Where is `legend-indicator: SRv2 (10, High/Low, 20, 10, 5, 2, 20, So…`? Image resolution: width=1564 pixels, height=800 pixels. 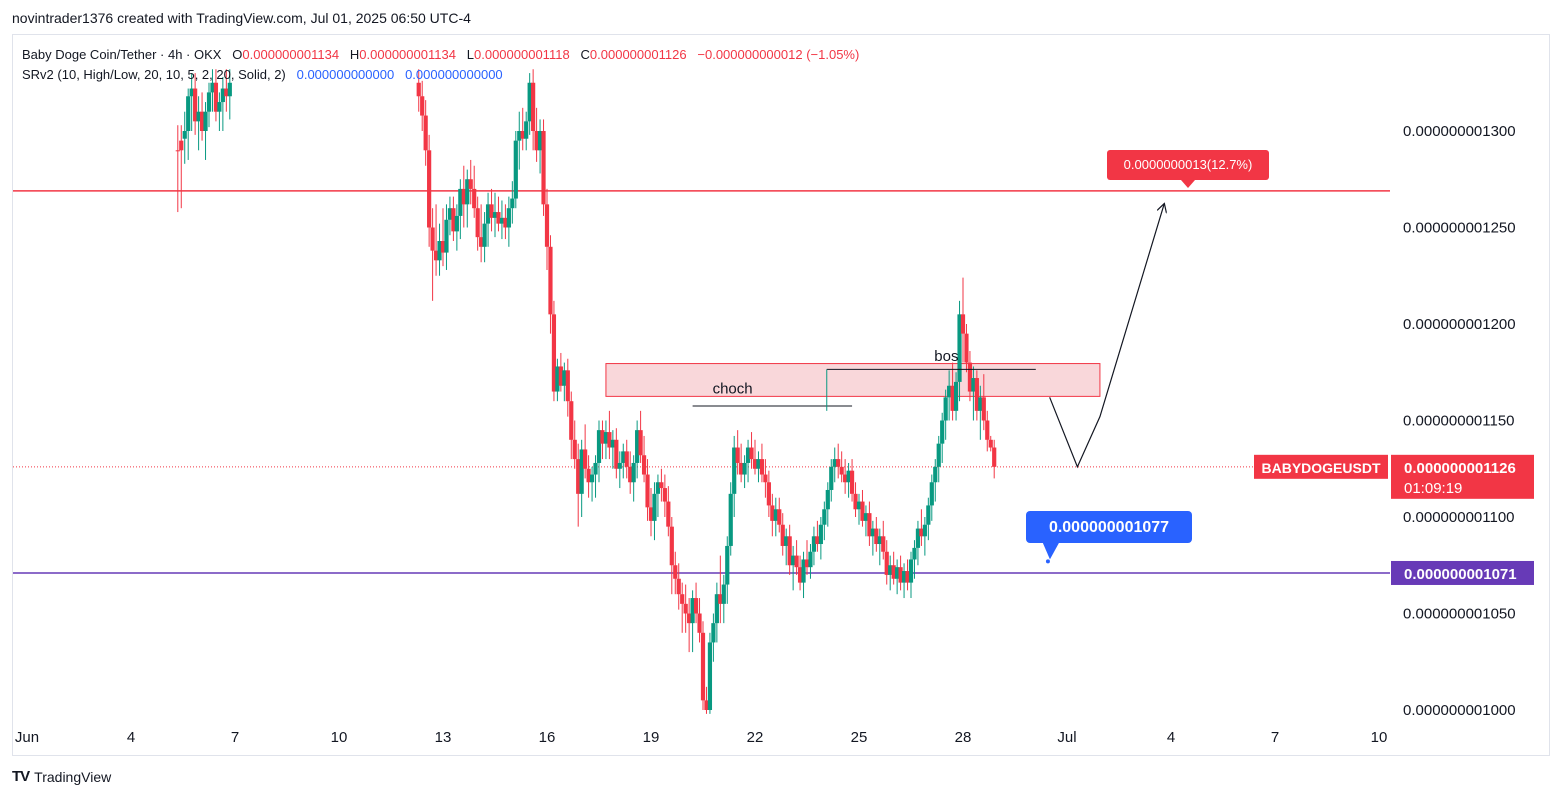 legend-indicator: SRv2 (10, High/Low, 20, 10, 5, 2, 20, So… is located at coordinates (154, 74).